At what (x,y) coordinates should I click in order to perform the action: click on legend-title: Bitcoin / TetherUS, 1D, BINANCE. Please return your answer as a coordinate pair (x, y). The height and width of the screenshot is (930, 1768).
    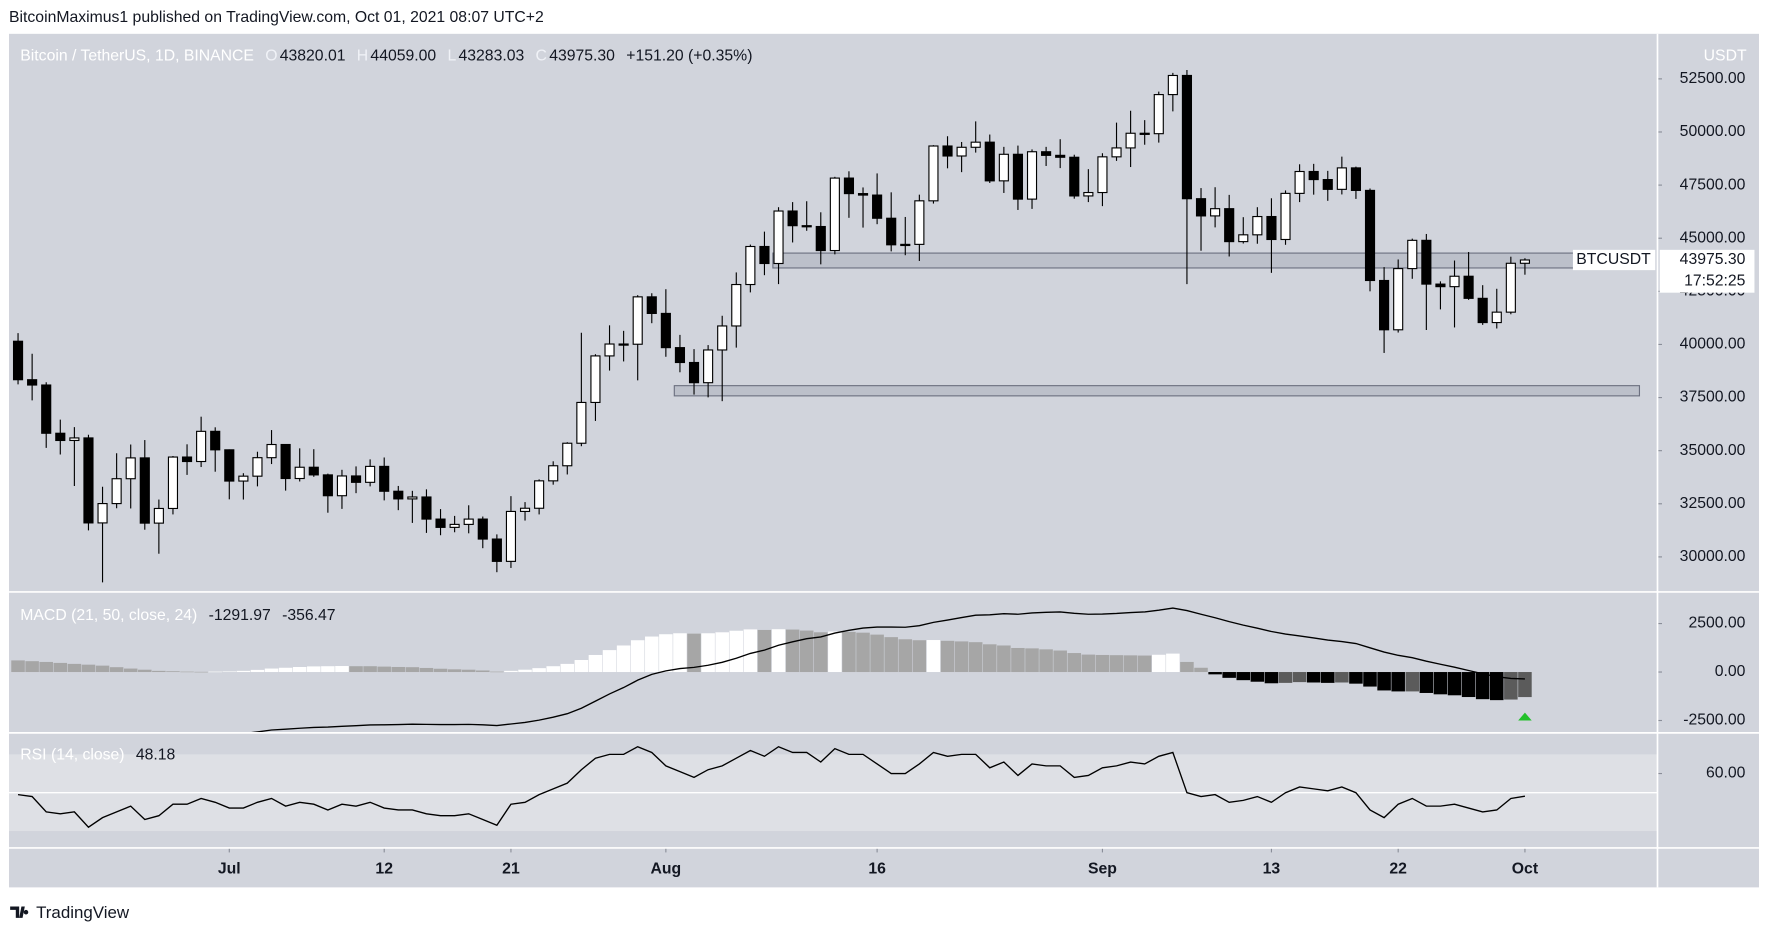
    Looking at the image, I should click on (137, 56).